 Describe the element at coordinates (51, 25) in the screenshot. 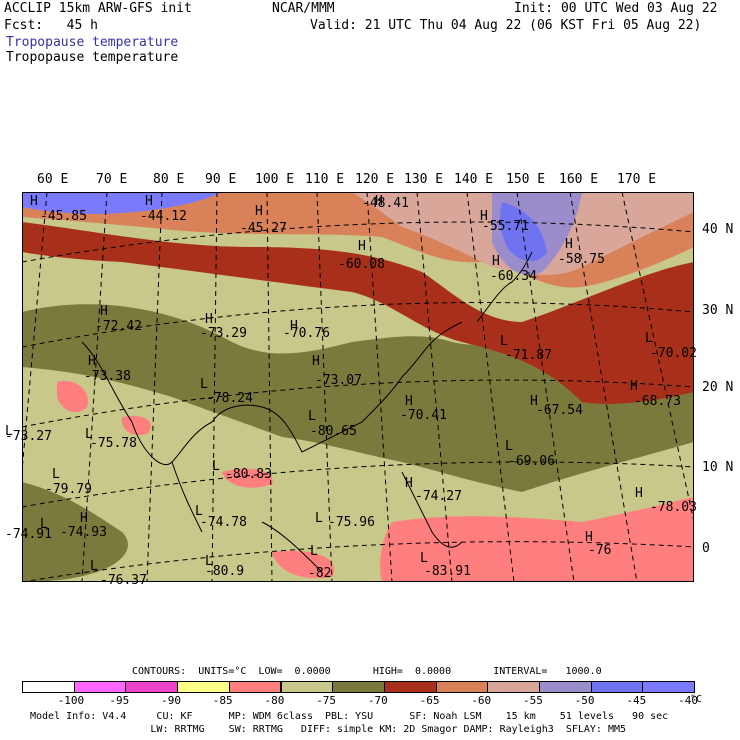

I see `forecast-hour: Fcst: 45 h` at that location.